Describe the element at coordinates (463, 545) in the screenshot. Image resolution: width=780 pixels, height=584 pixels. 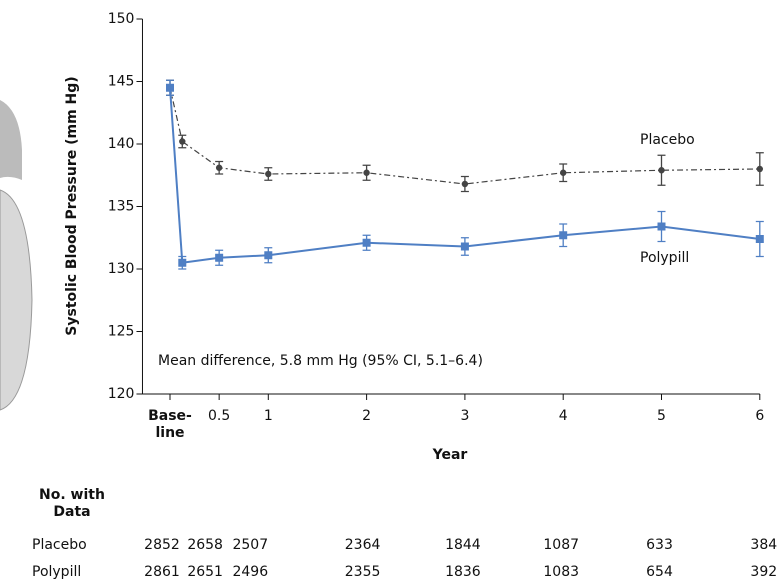
I see `table-cell: 1844` at that location.